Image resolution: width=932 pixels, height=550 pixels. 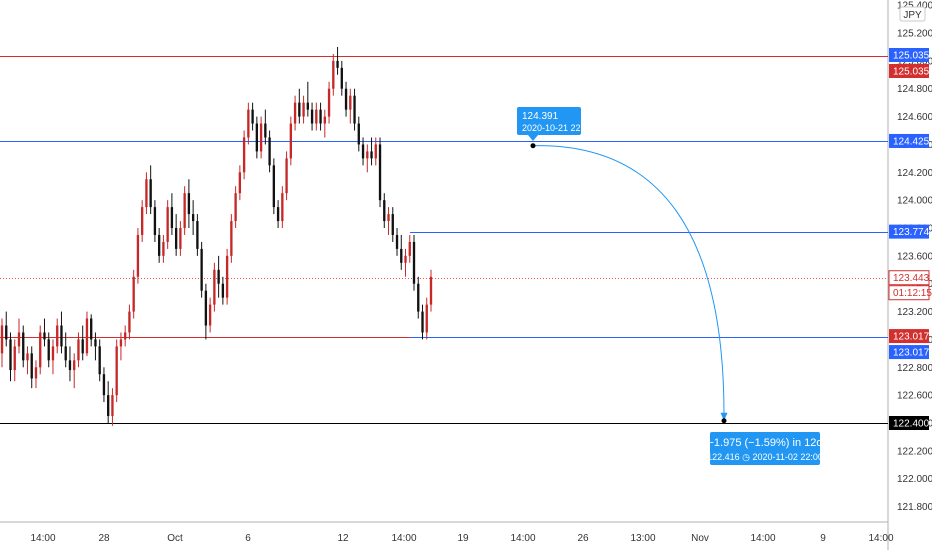 What do you see at coordinates (914, 256) in the screenshot?
I see `y-tick-label: 123.600` at bounding box center [914, 256].